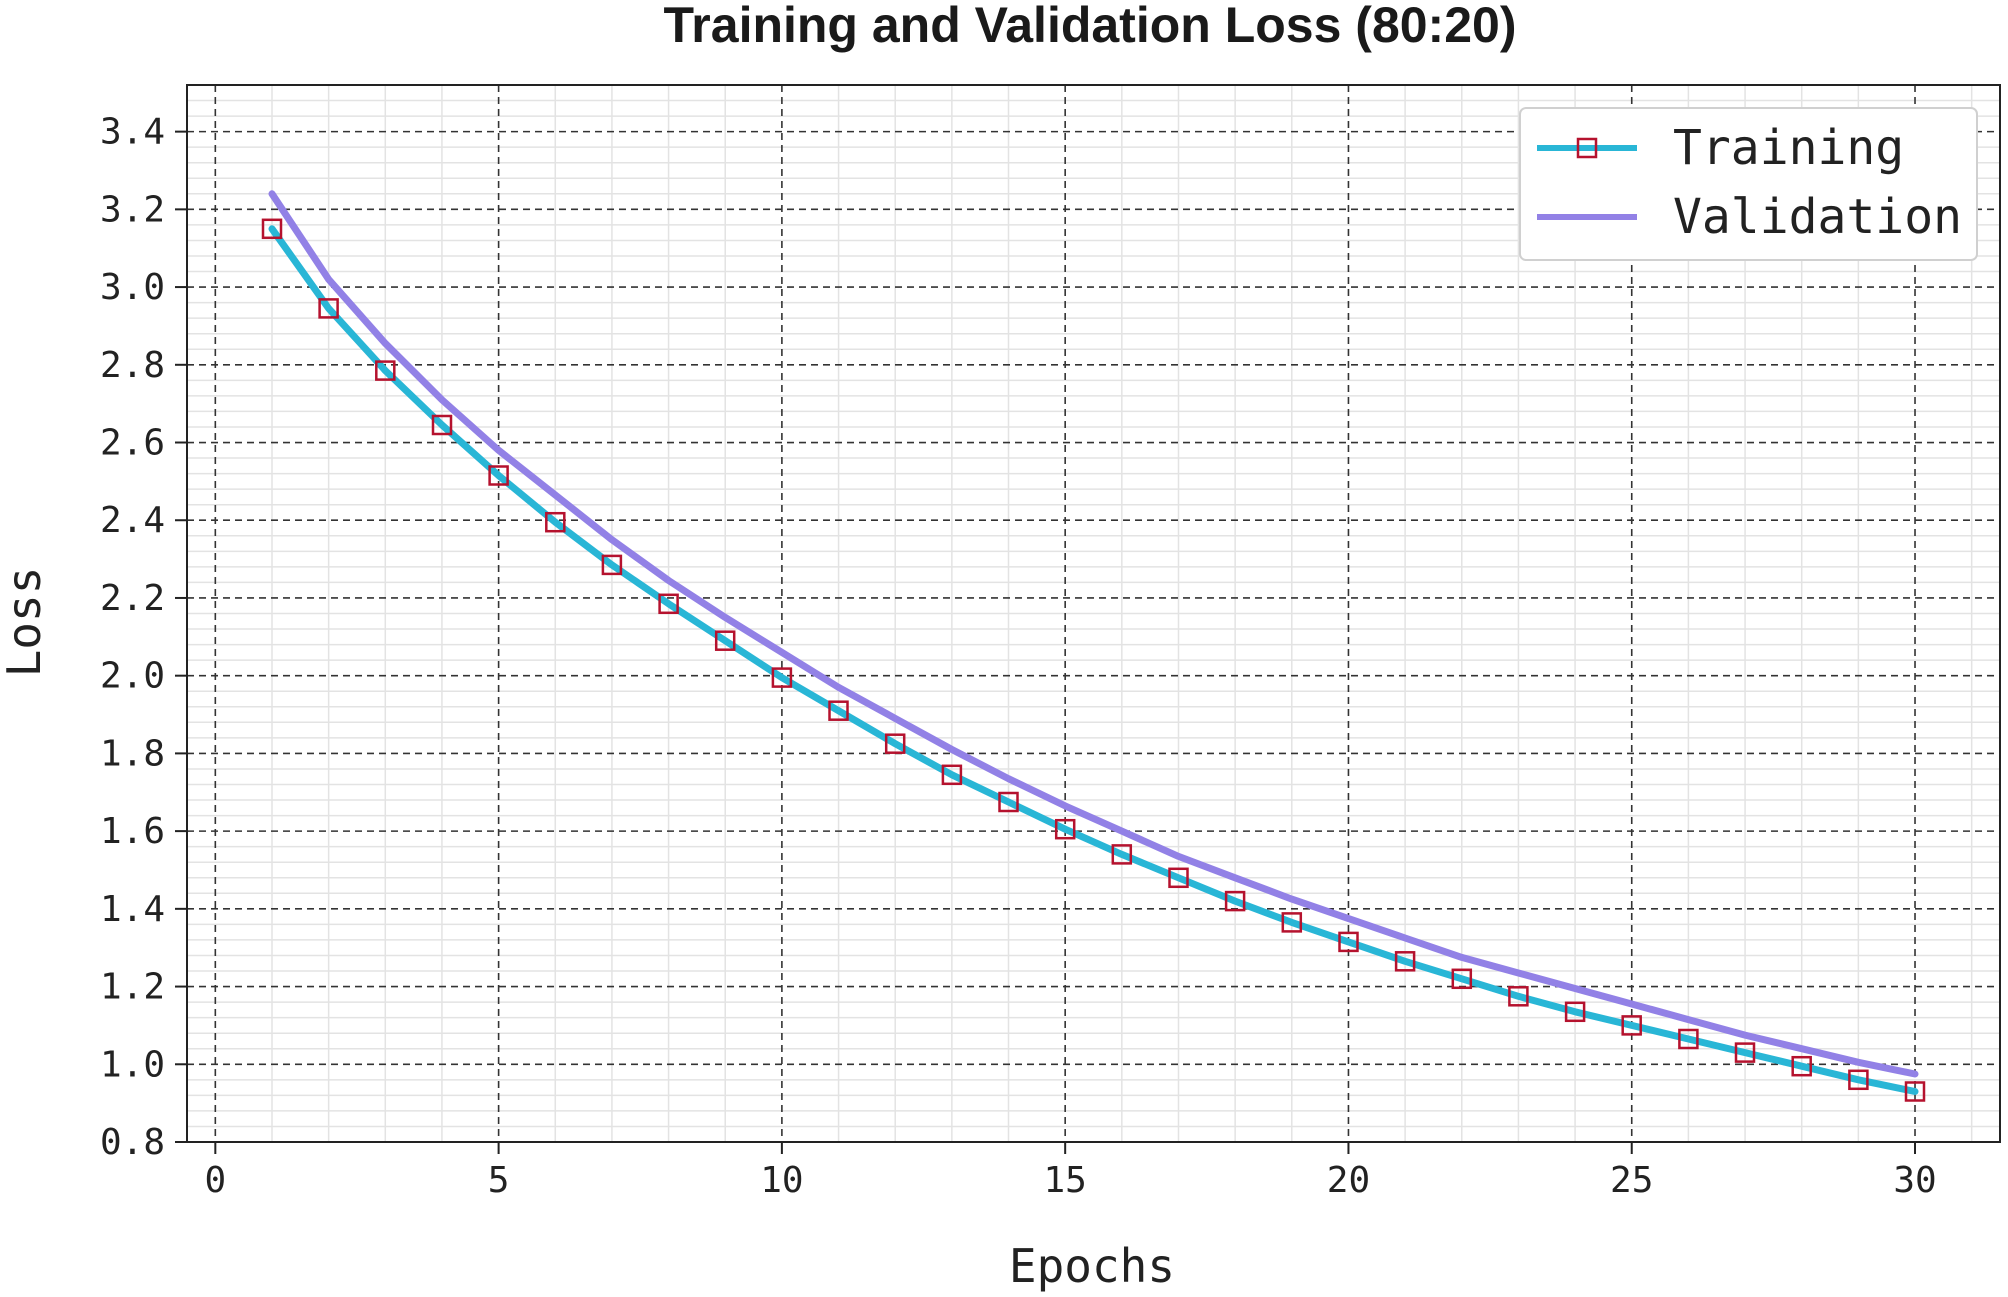 This screenshot has height=1297, width=2008. Describe the element at coordinates (1631, 1180) in the screenshot. I see `x-tick-label: 25` at that location.